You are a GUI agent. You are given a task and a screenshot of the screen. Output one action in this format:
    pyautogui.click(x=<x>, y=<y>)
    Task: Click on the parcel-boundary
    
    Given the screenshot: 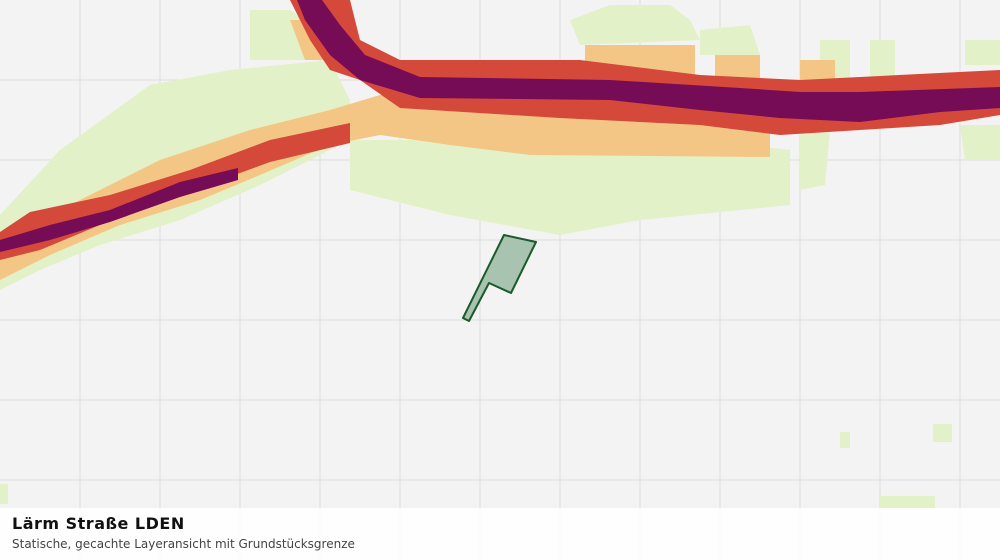 What is the action you would take?
    pyautogui.click(x=499, y=278)
    